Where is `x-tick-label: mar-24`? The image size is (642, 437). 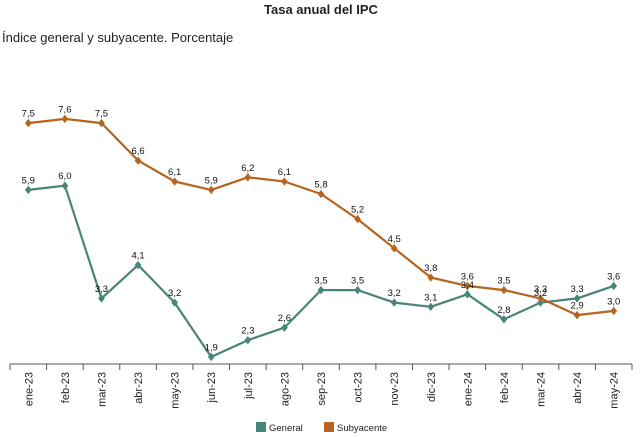
x-tick-label: mar-24 is located at coordinates (542, 389).